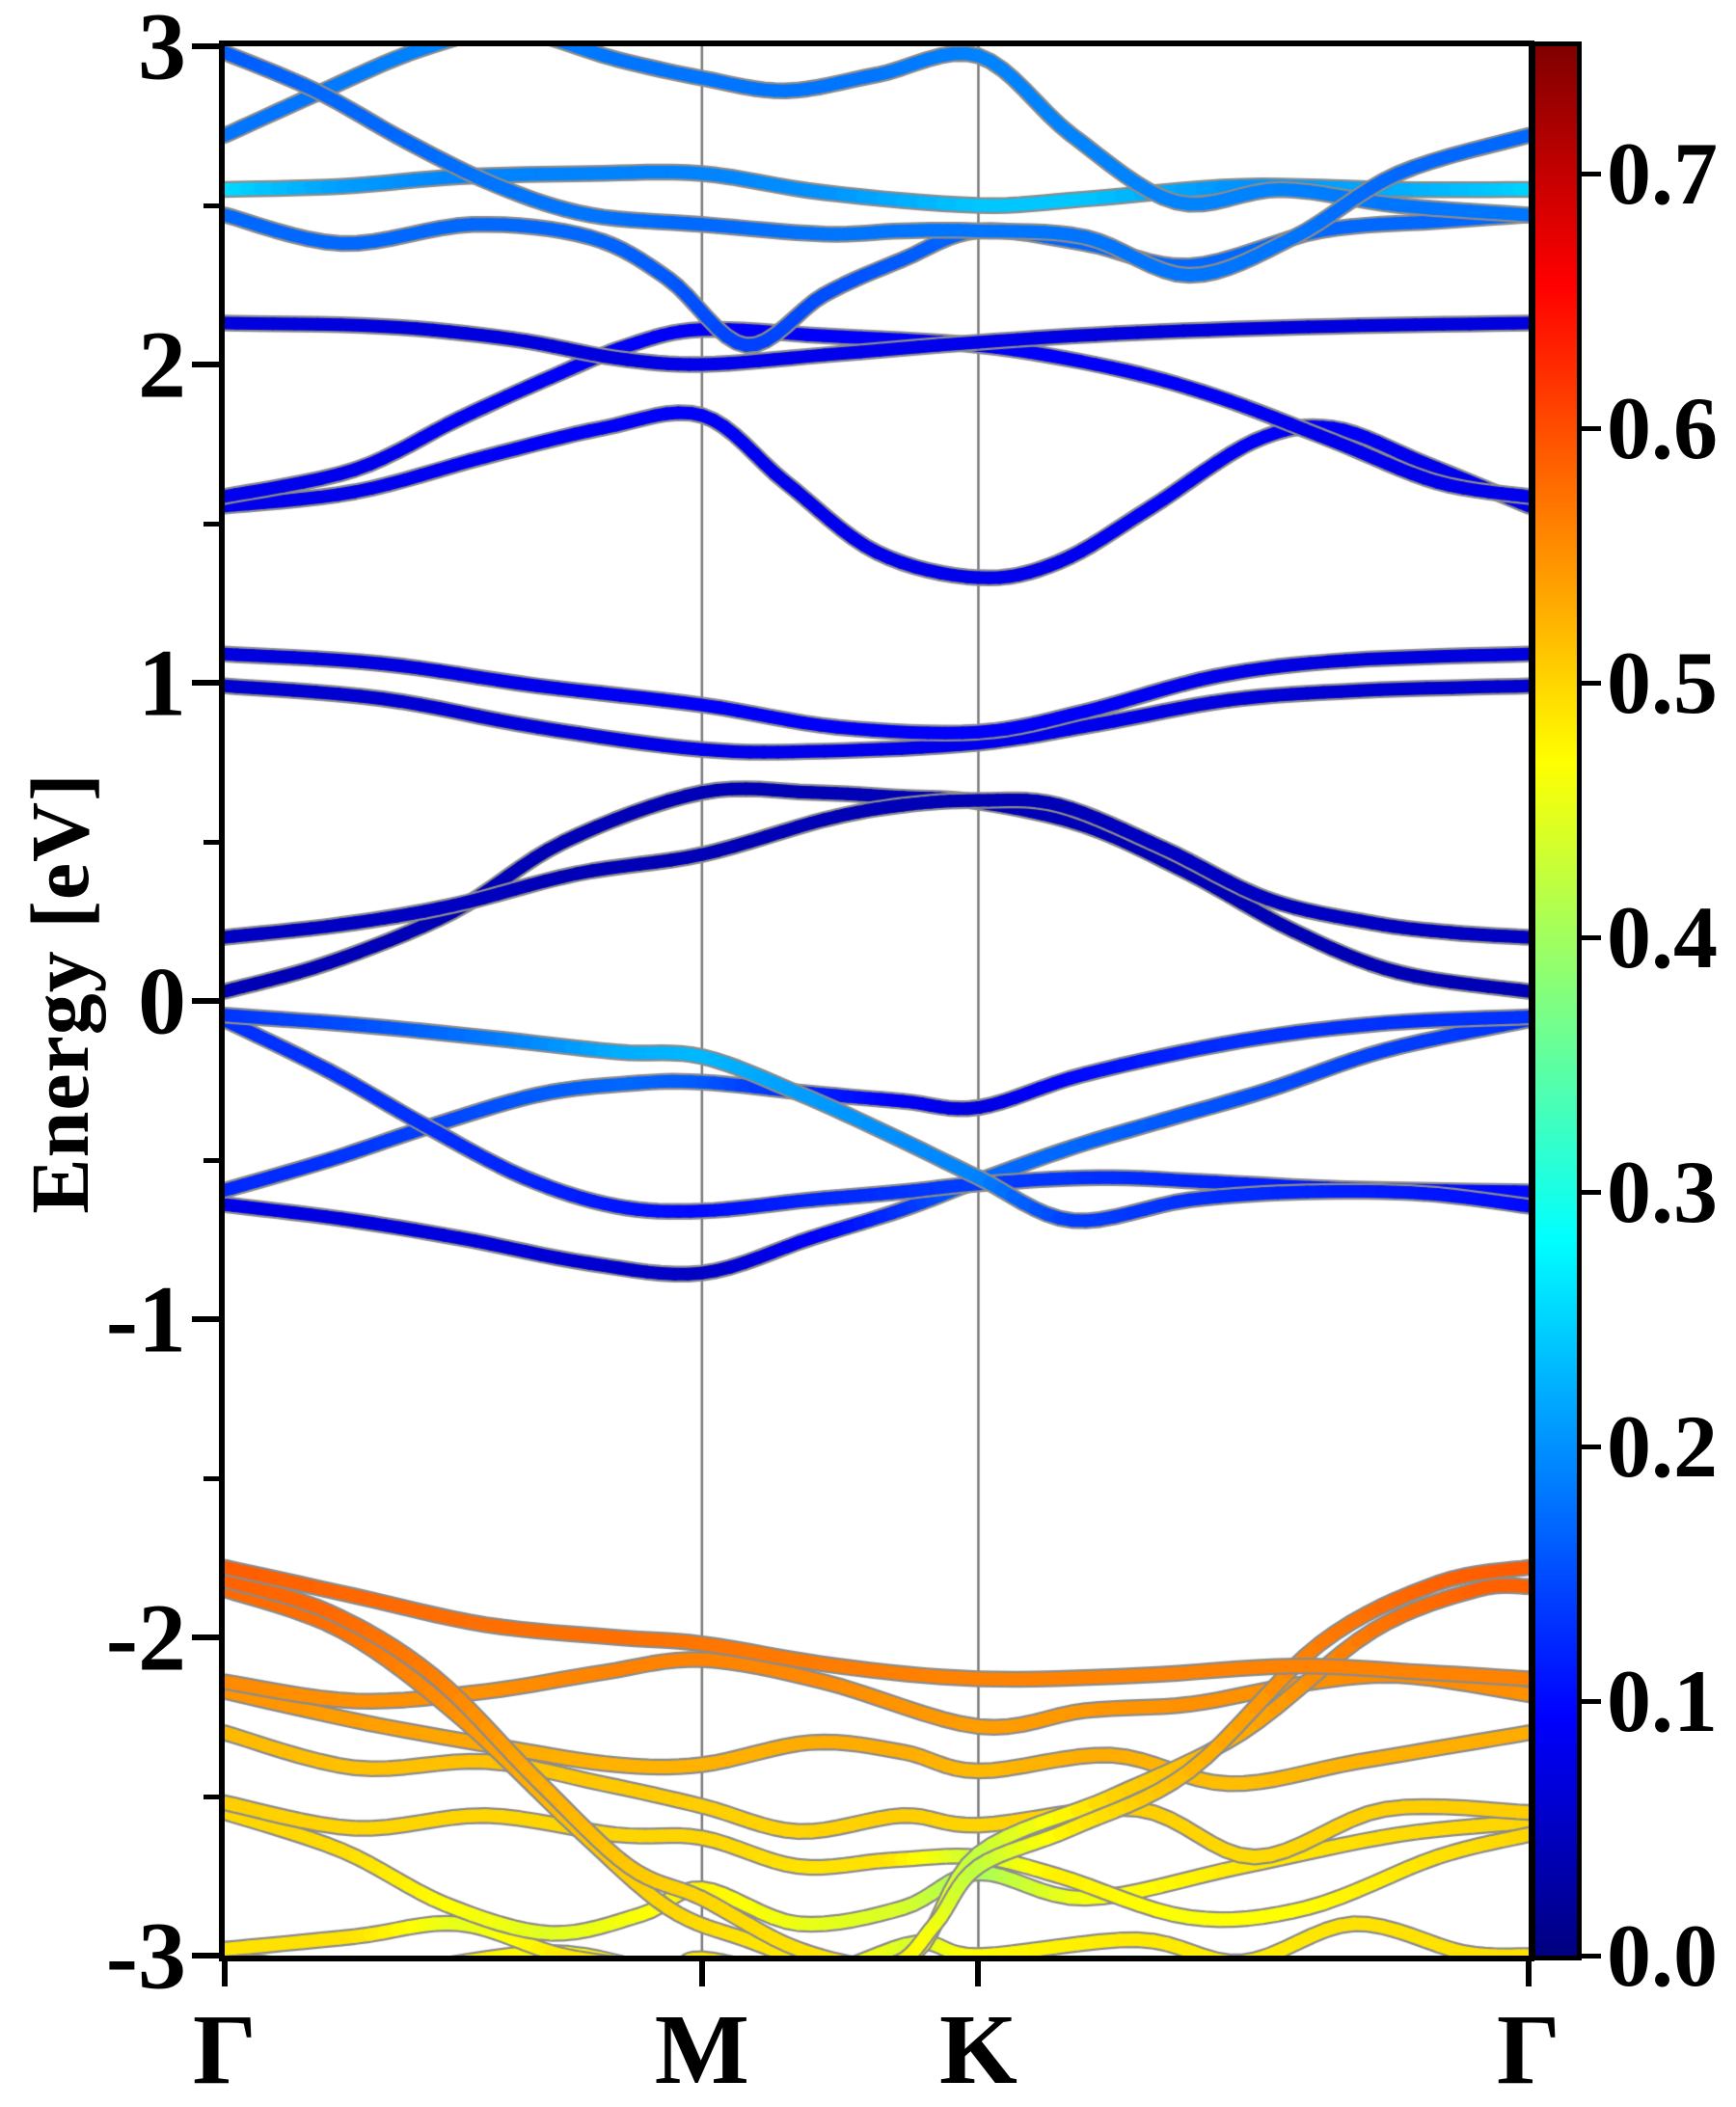 The width and height of the screenshot is (1736, 2107). Describe the element at coordinates (1663, 1192) in the screenshot. I see `colorbar-tick-label: 0.3` at that location.